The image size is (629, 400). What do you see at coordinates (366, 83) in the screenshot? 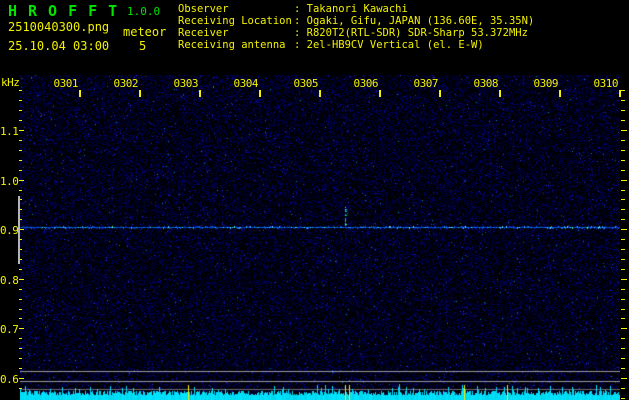
I see `x-tick-label: 0306` at bounding box center [366, 83].